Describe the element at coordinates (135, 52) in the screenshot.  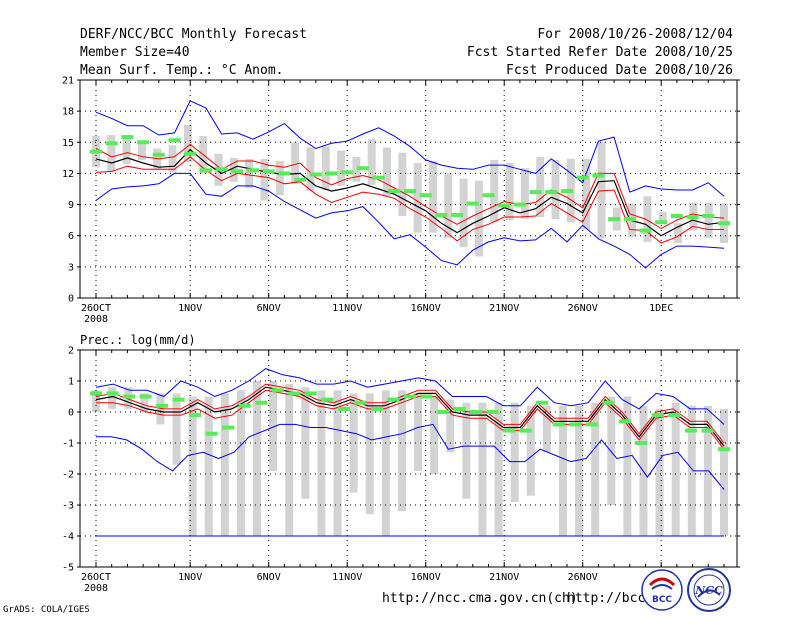
I see `member-size-label: Member Size=40` at that location.